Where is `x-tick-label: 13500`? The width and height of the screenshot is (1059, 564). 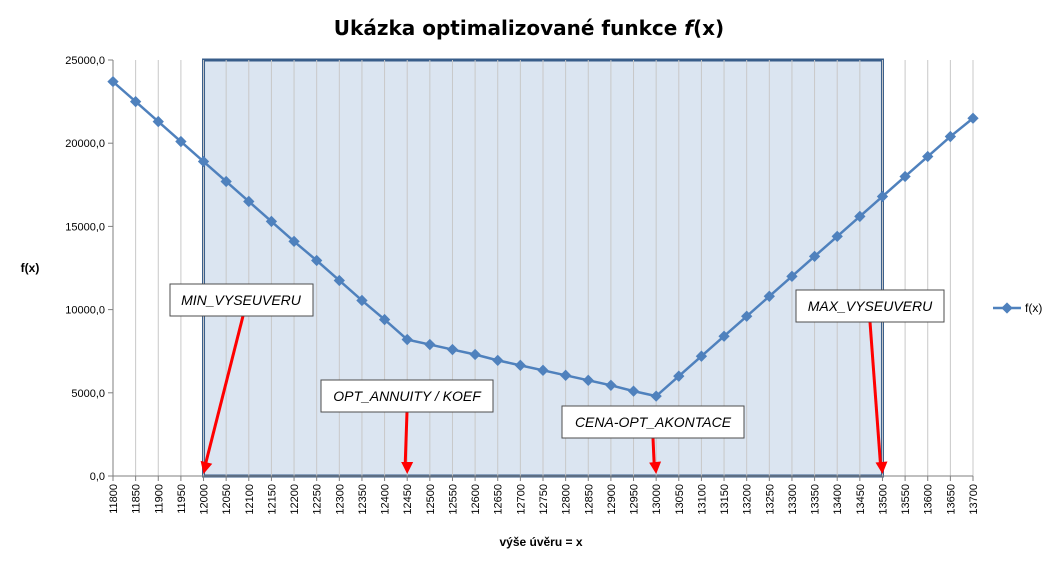
x-tick-label: 13500 is located at coordinates (883, 499).